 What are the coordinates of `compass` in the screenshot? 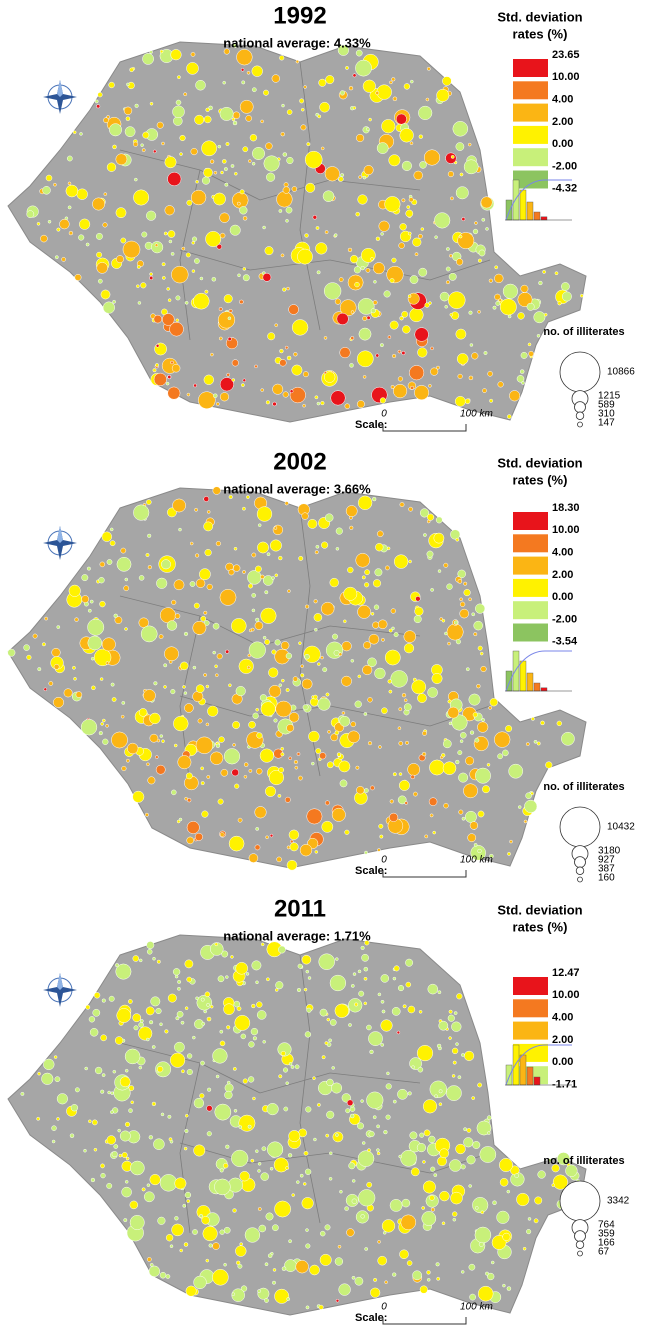 It's located at (60, 543).